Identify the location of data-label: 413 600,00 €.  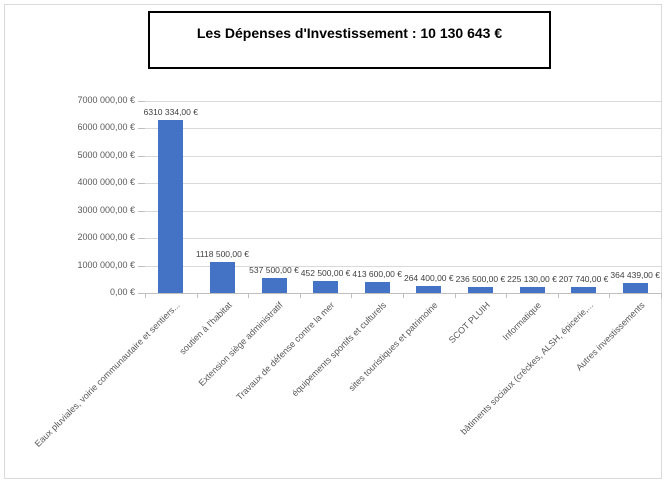
(377, 273).